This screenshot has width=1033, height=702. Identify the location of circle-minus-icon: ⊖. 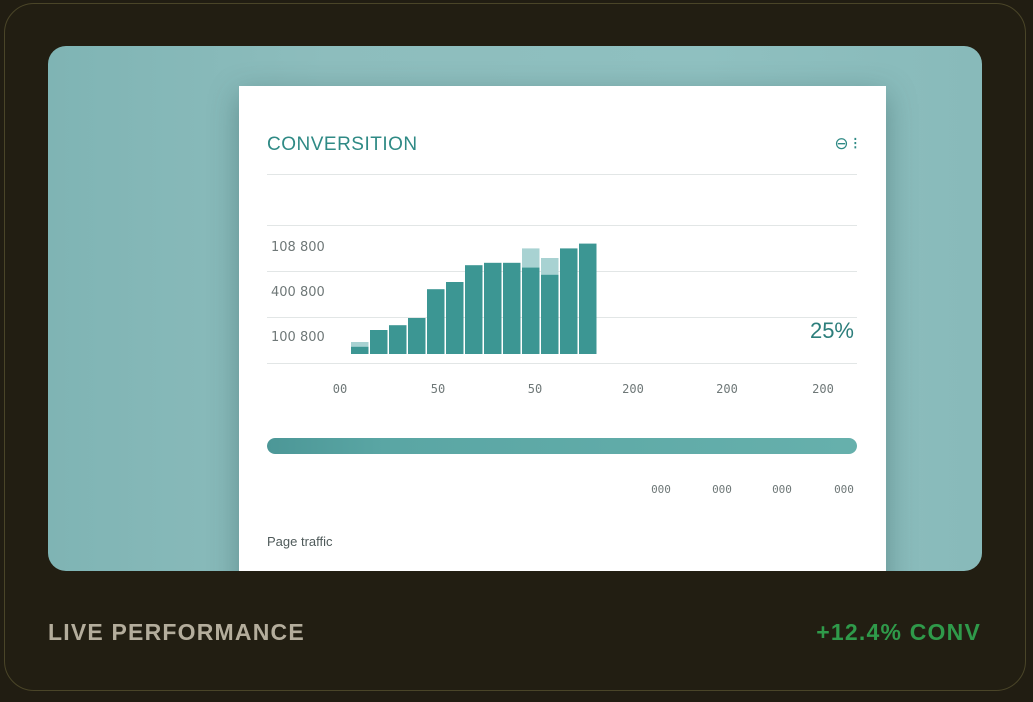
(841, 143).